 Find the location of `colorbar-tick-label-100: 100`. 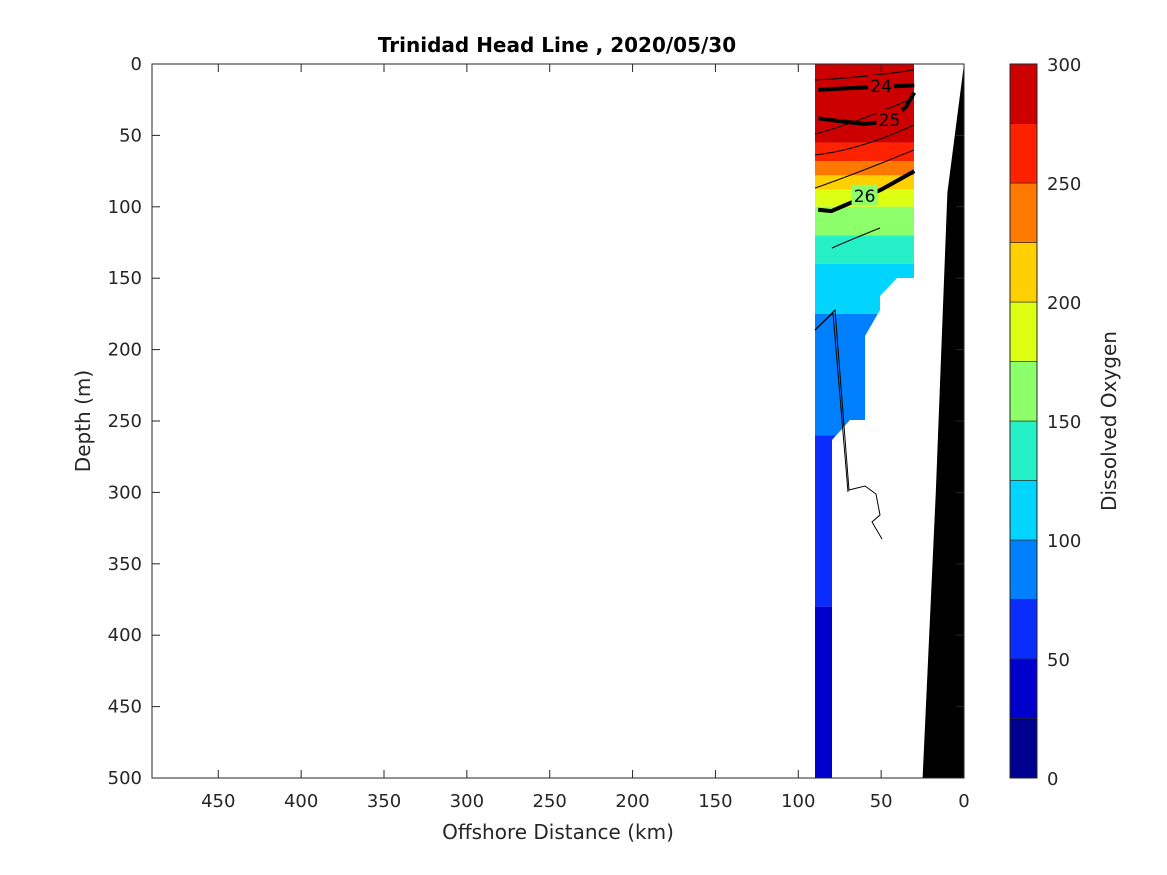

colorbar-tick-label-100: 100 is located at coordinates (1064, 541).